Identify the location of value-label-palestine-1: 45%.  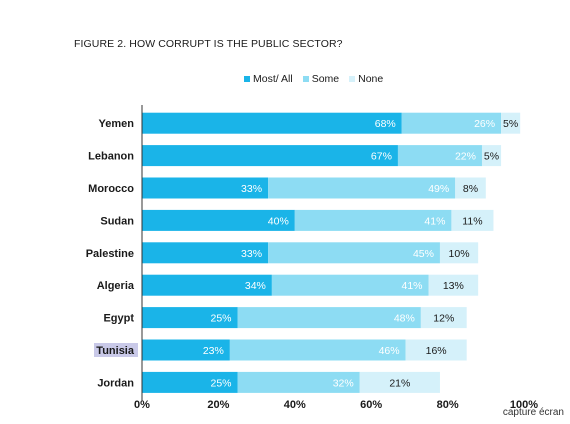
(423, 254).